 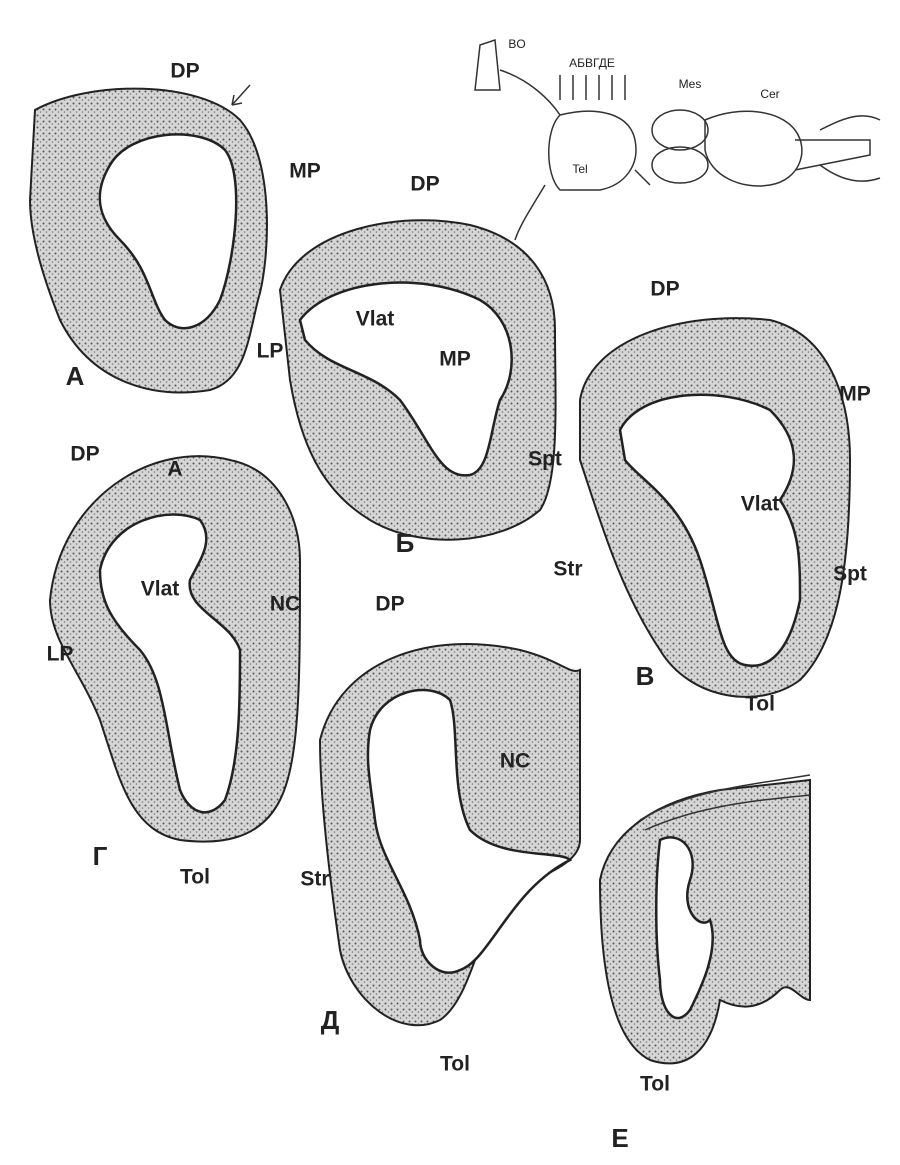 What do you see at coordinates (405, 543) in the screenshot?
I see `panel-letter: Б` at bounding box center [405, 543].